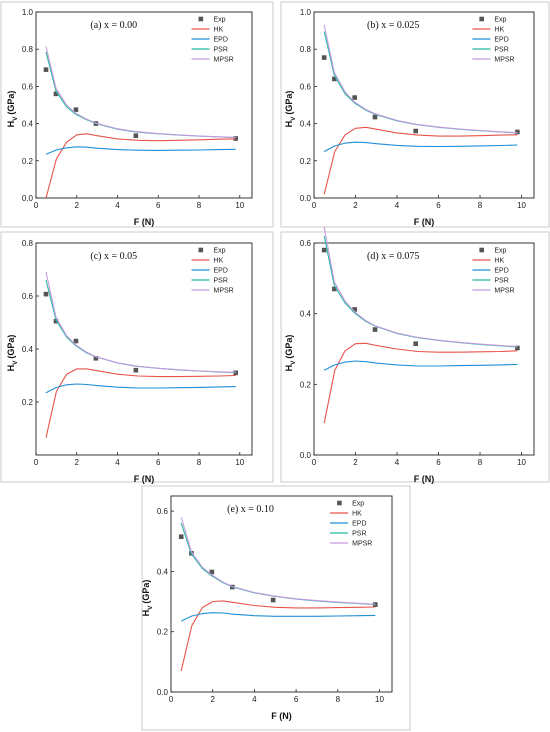  I want to click on y-tick-label: 1.0, so click(28, 12).